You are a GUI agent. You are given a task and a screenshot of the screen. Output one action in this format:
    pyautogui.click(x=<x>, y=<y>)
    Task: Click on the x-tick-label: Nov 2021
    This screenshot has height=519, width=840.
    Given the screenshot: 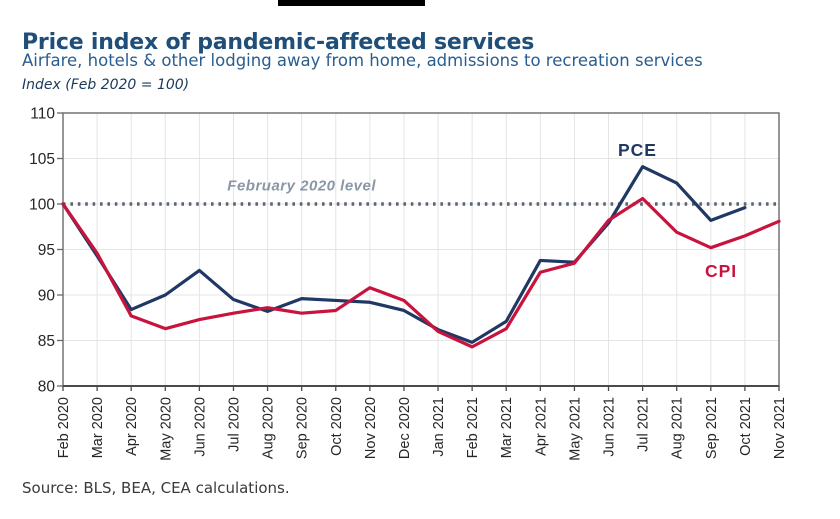 What is the action you would take?
    pyautogui.click(x=780, y=428)
    